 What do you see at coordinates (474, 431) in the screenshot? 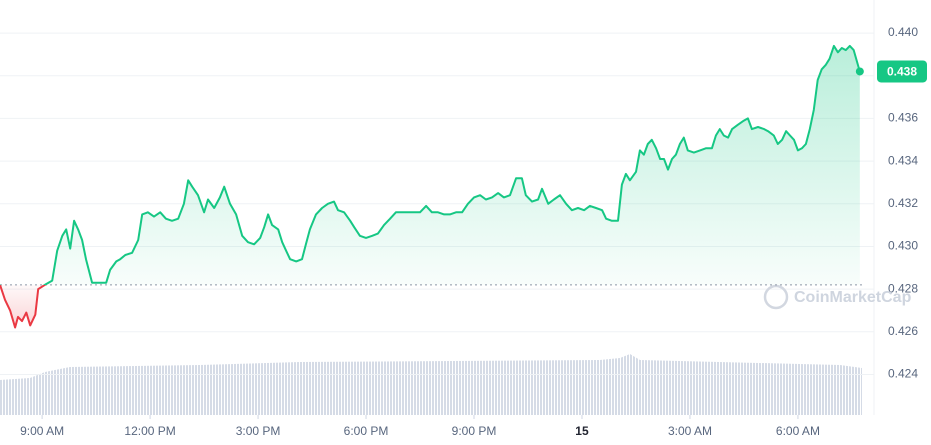
I see `x-tick-label: 9:00 PM` at bounding box center [474, 431].